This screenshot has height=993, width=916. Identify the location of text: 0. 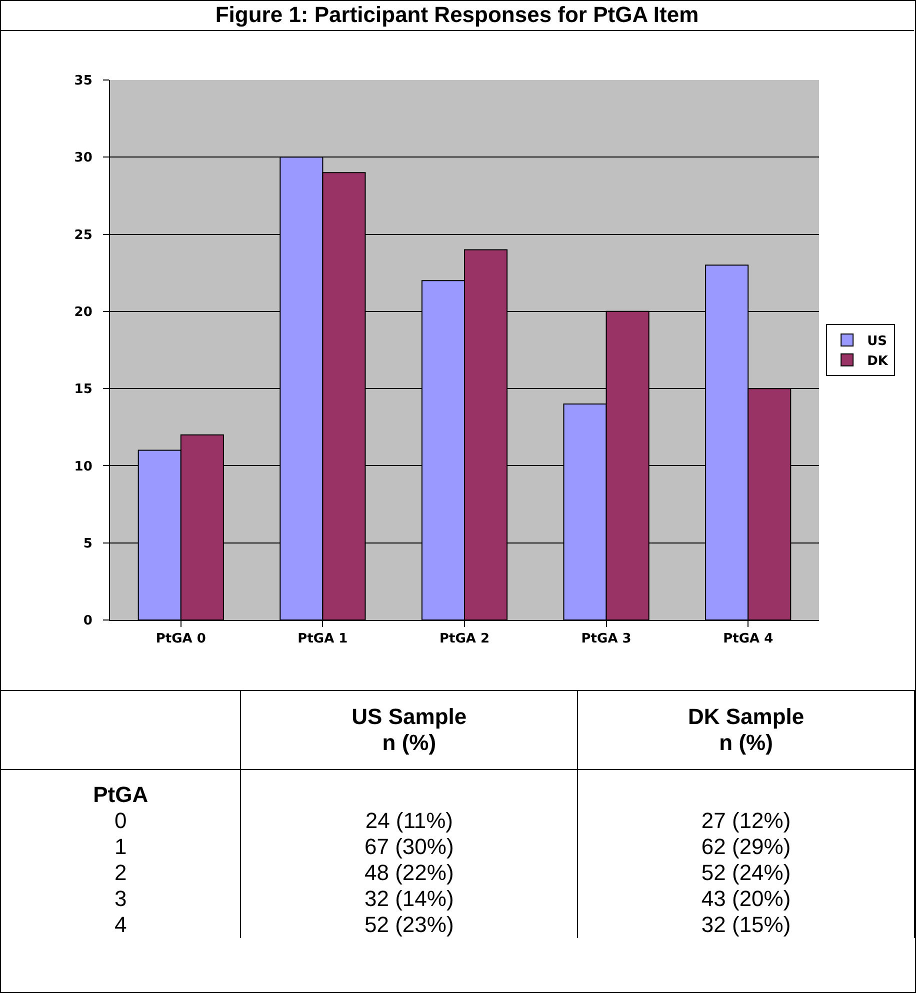
(120, 821).